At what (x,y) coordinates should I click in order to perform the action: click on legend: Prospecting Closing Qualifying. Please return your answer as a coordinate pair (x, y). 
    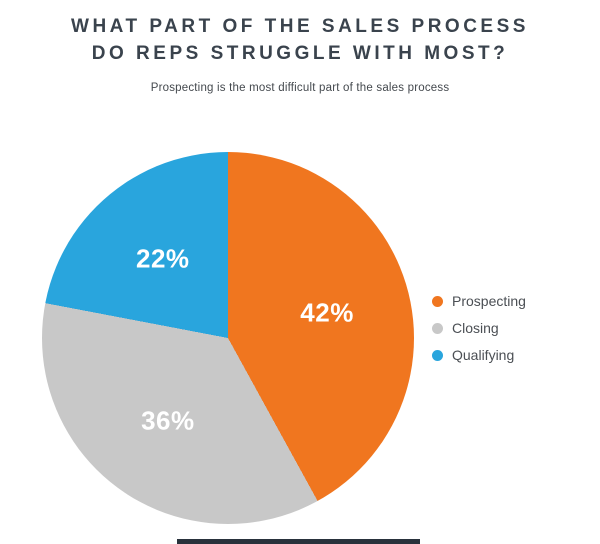
    Looking at the image, I should click on (479, 333).